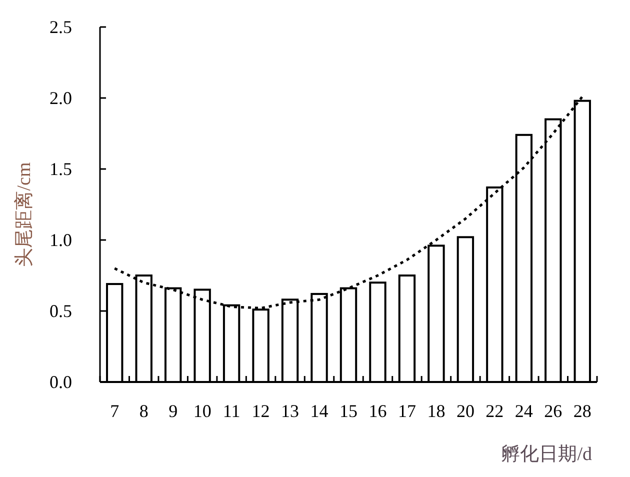 This screenshot has height=477, width=630. Describe the element at coordinates (290, 411) in the screenshot. I see `x-tick-label: 13` at that location.